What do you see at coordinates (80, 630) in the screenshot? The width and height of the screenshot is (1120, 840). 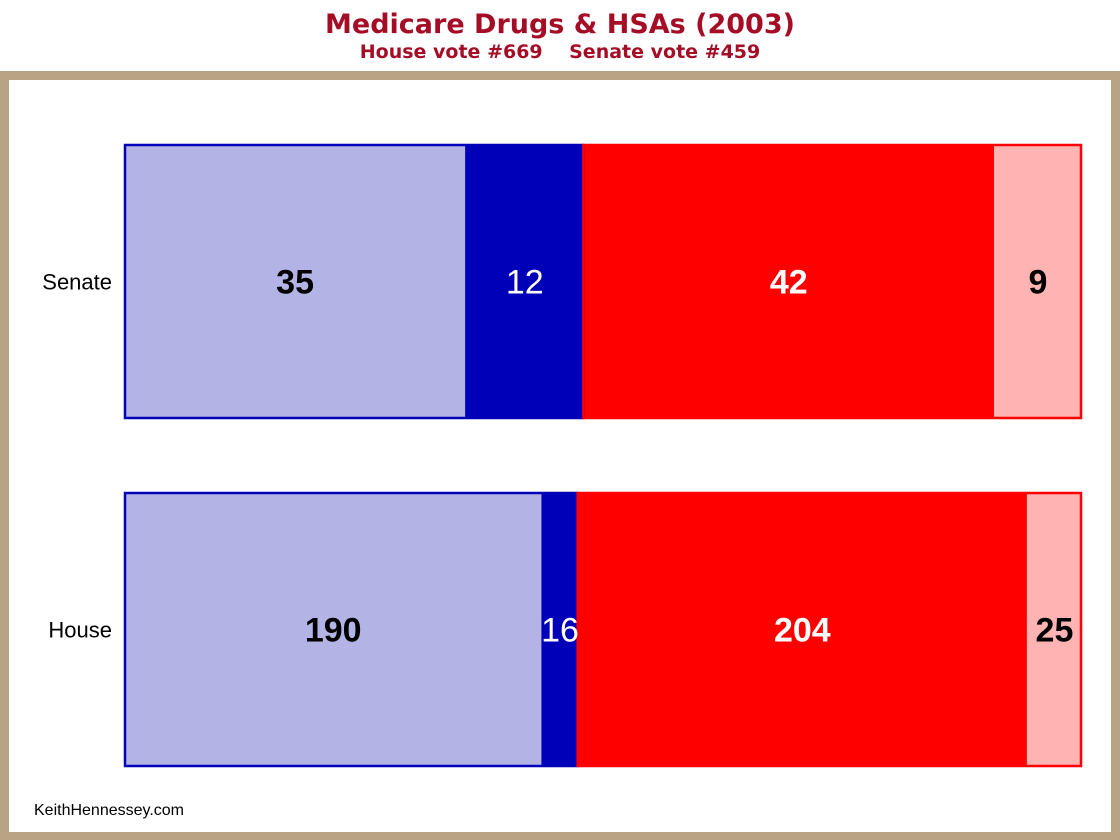 I see `category-label: House` at bounding box center [80, 630].